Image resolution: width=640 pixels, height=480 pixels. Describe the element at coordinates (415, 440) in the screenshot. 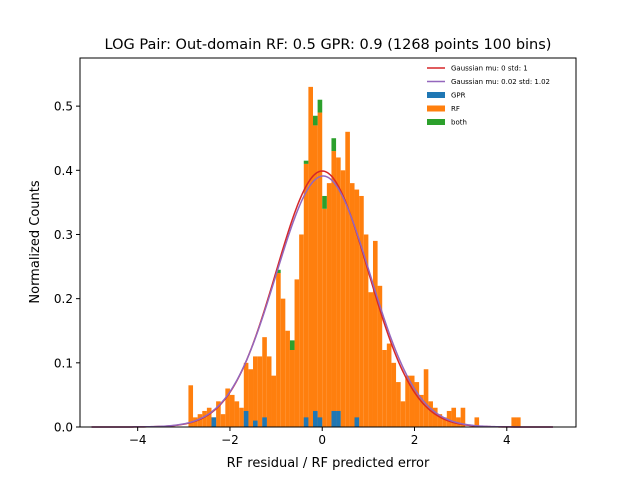

I see `x-tick-label: 2` at that location.